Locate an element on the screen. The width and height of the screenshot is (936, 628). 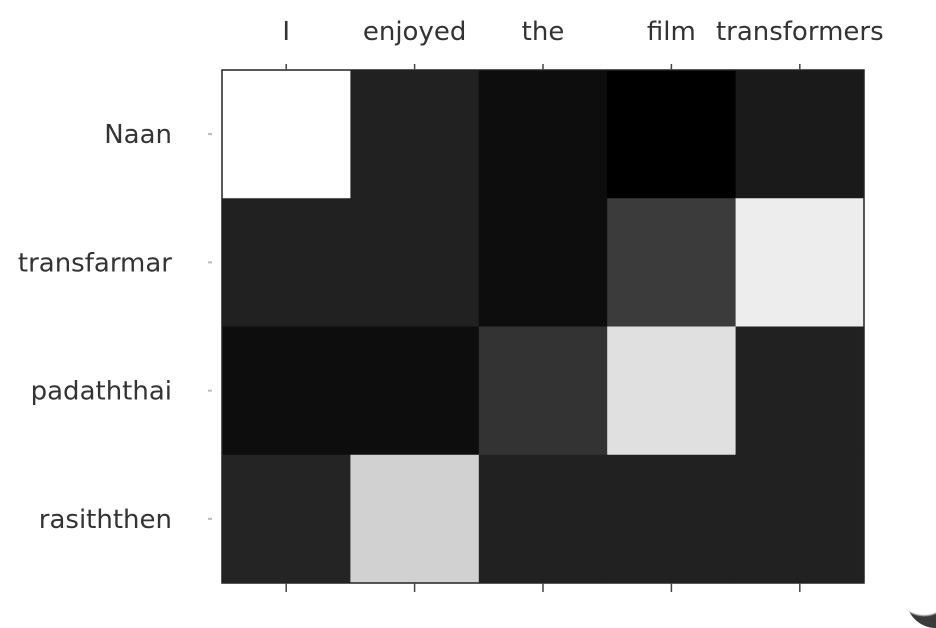
heatmap-cell-r2-c0 is located at coordinates (286, 391).